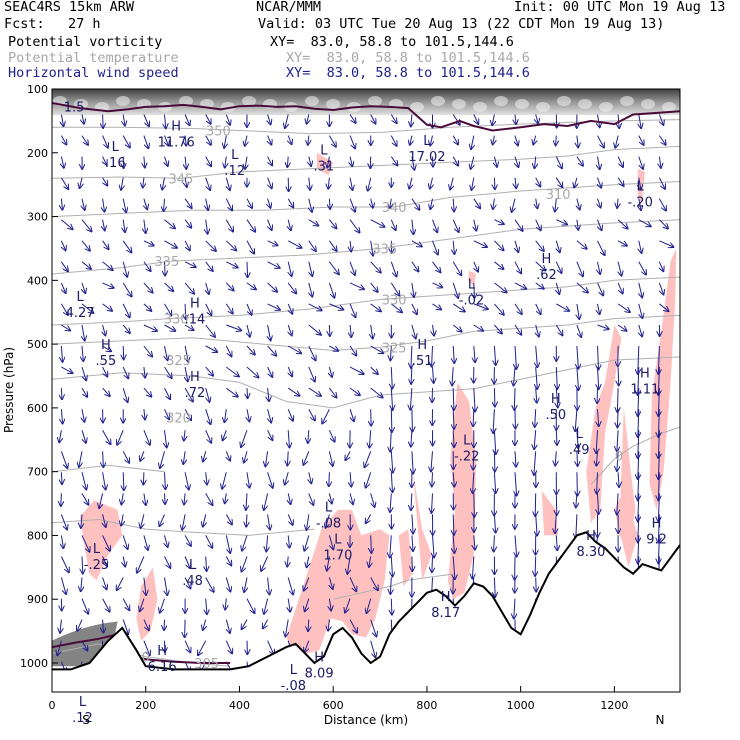 The image size is (740, 740). What do you see at coordinates (333, 705) in the screenshot?
I see `x-tick-label: 600` at bounding box center [333, 705].